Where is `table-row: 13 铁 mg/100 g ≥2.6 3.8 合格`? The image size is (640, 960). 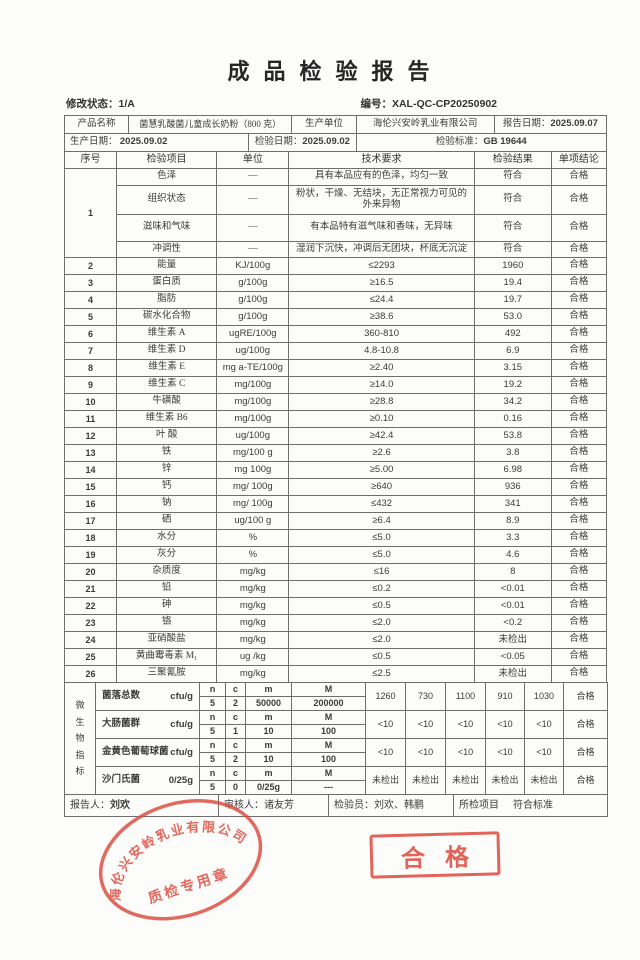 table-row: 13 铁 mg/100 g ≥2.6 3.8 合格 is located at coordinates (335, 453).